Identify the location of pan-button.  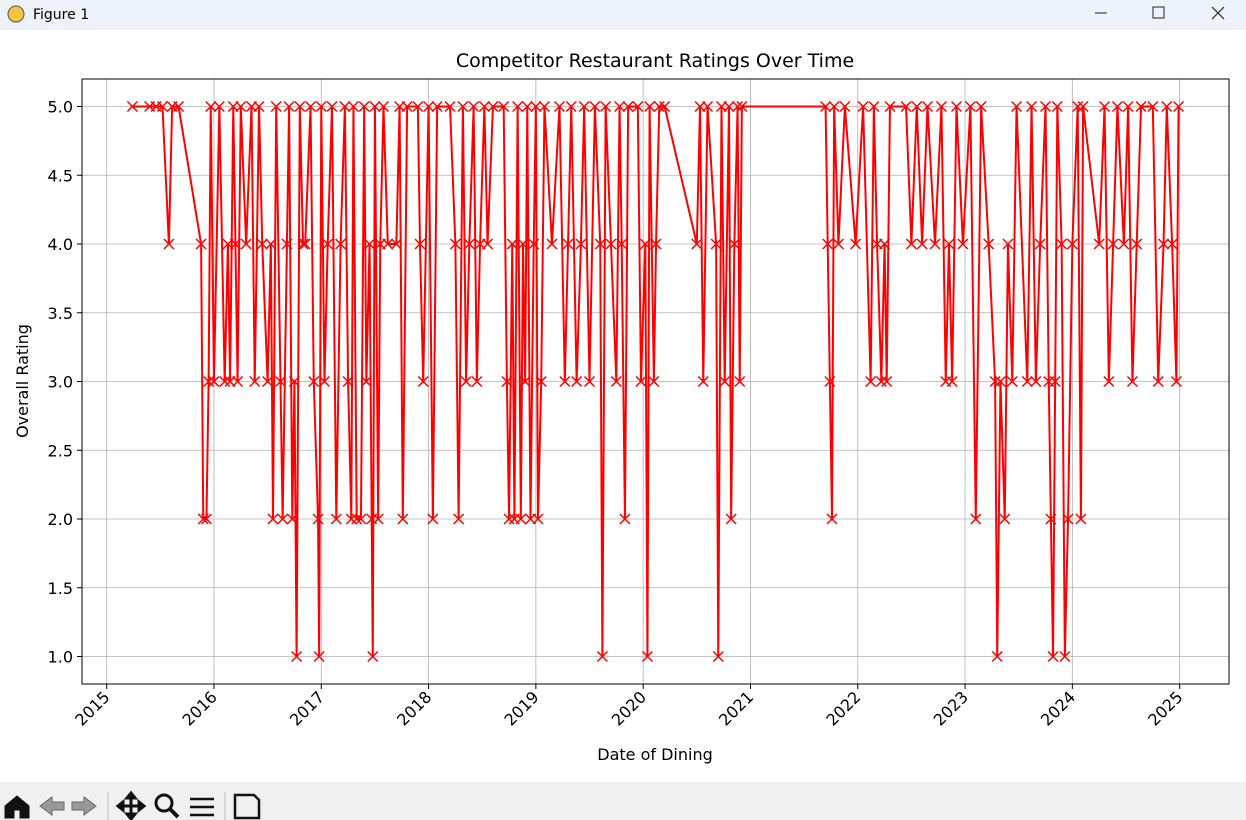
(131, 805).